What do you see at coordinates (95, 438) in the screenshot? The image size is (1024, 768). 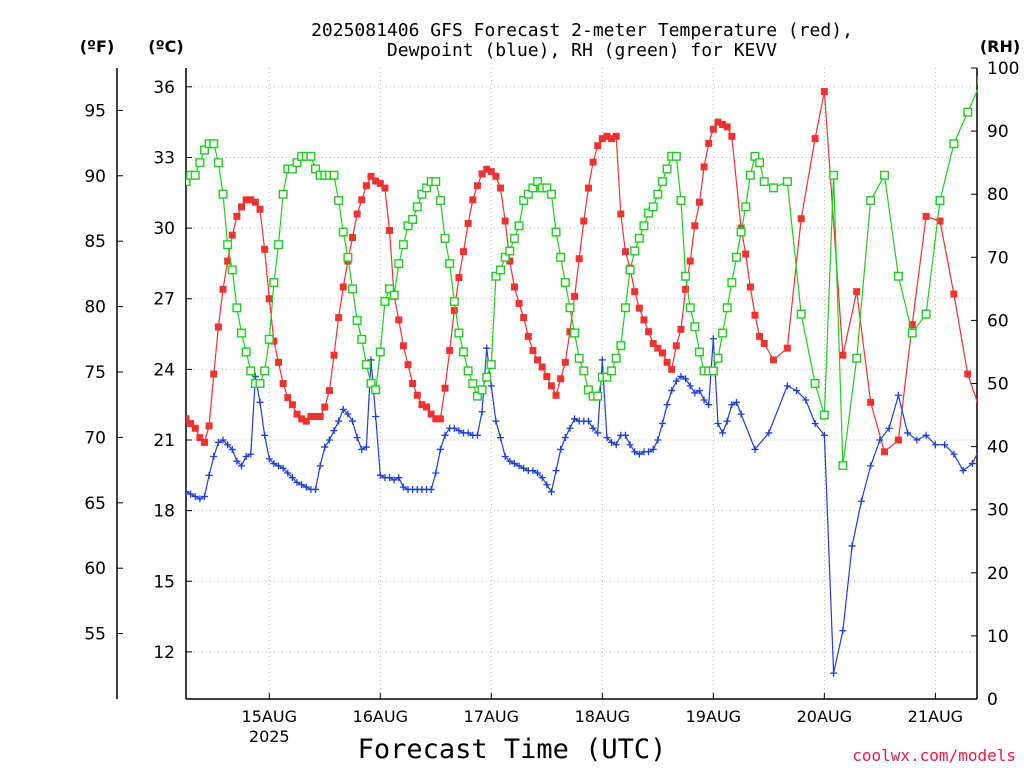 I see `f-tick-label: 70` at bounding box center [95, 438].